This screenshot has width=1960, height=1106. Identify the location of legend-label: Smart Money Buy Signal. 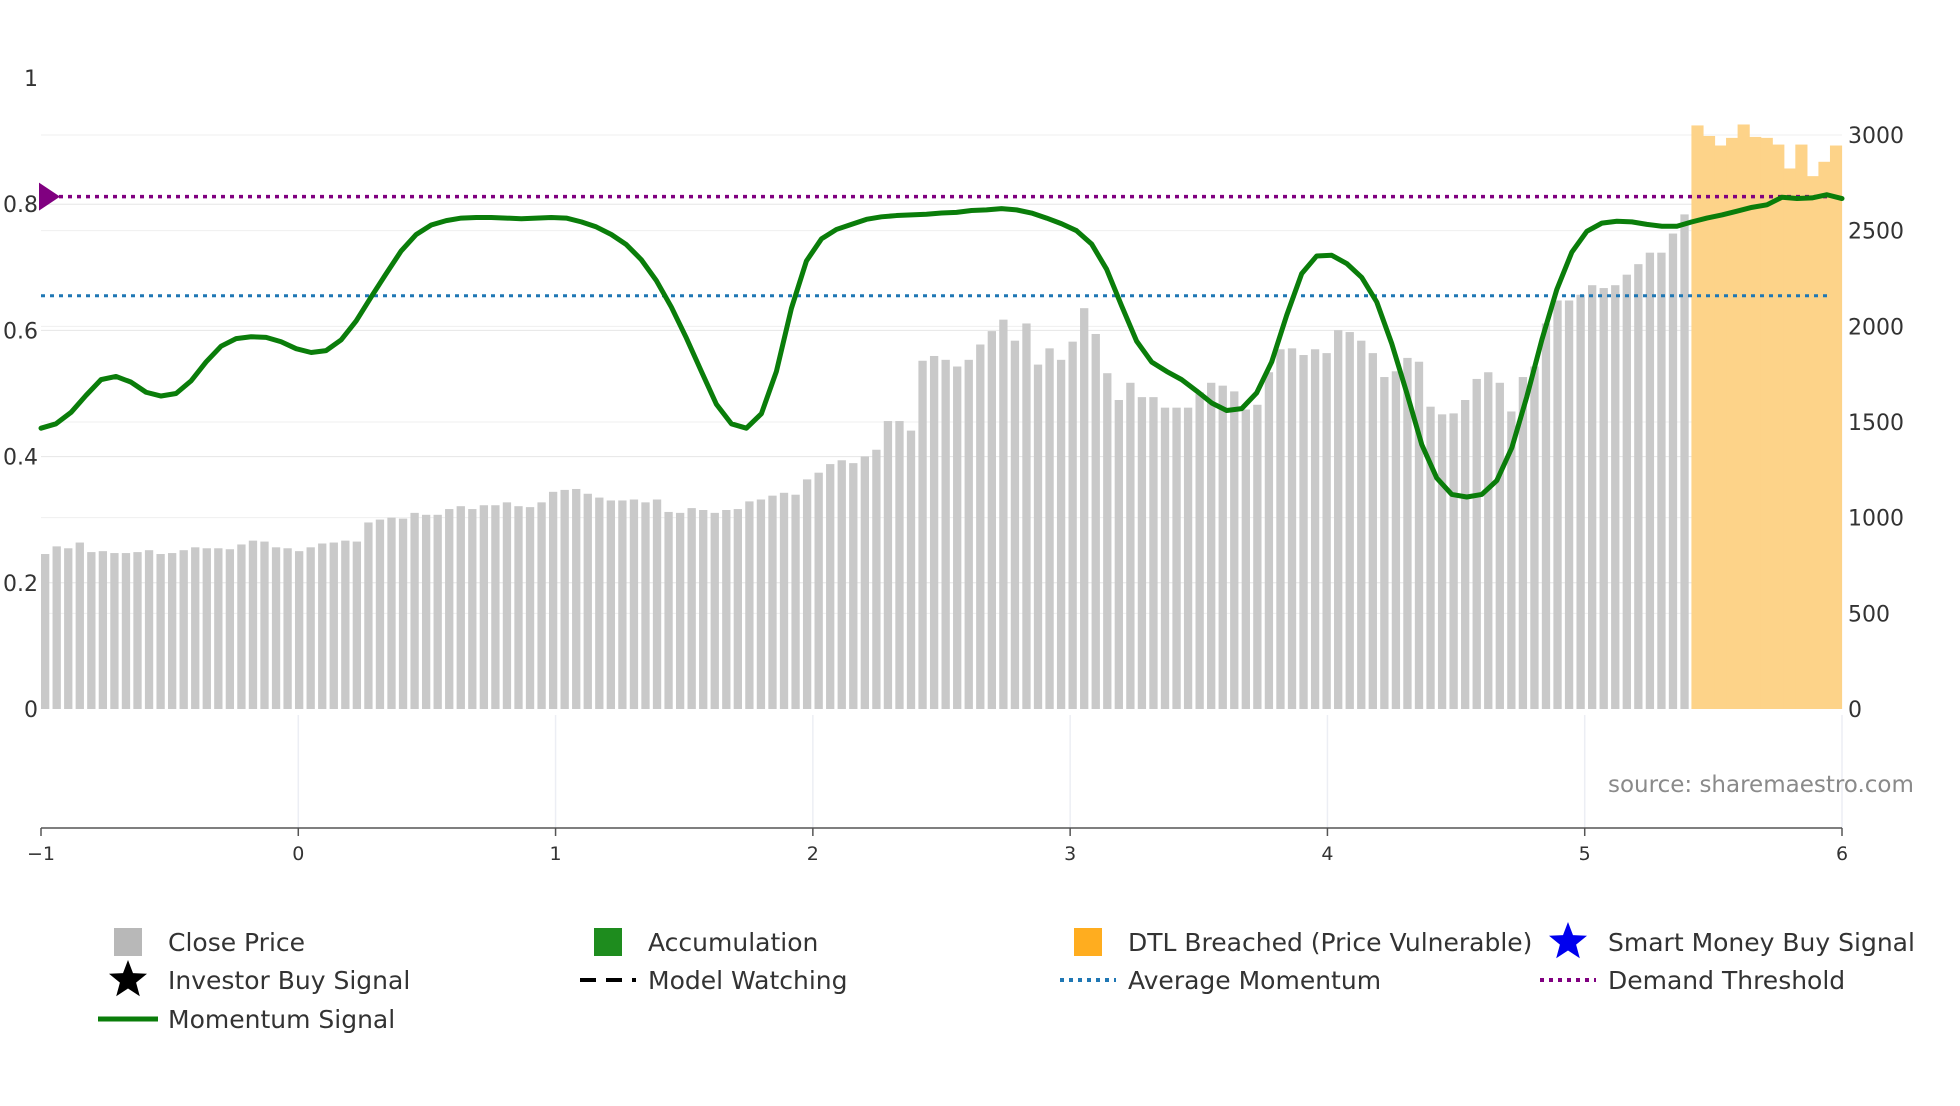
(1761, 942).